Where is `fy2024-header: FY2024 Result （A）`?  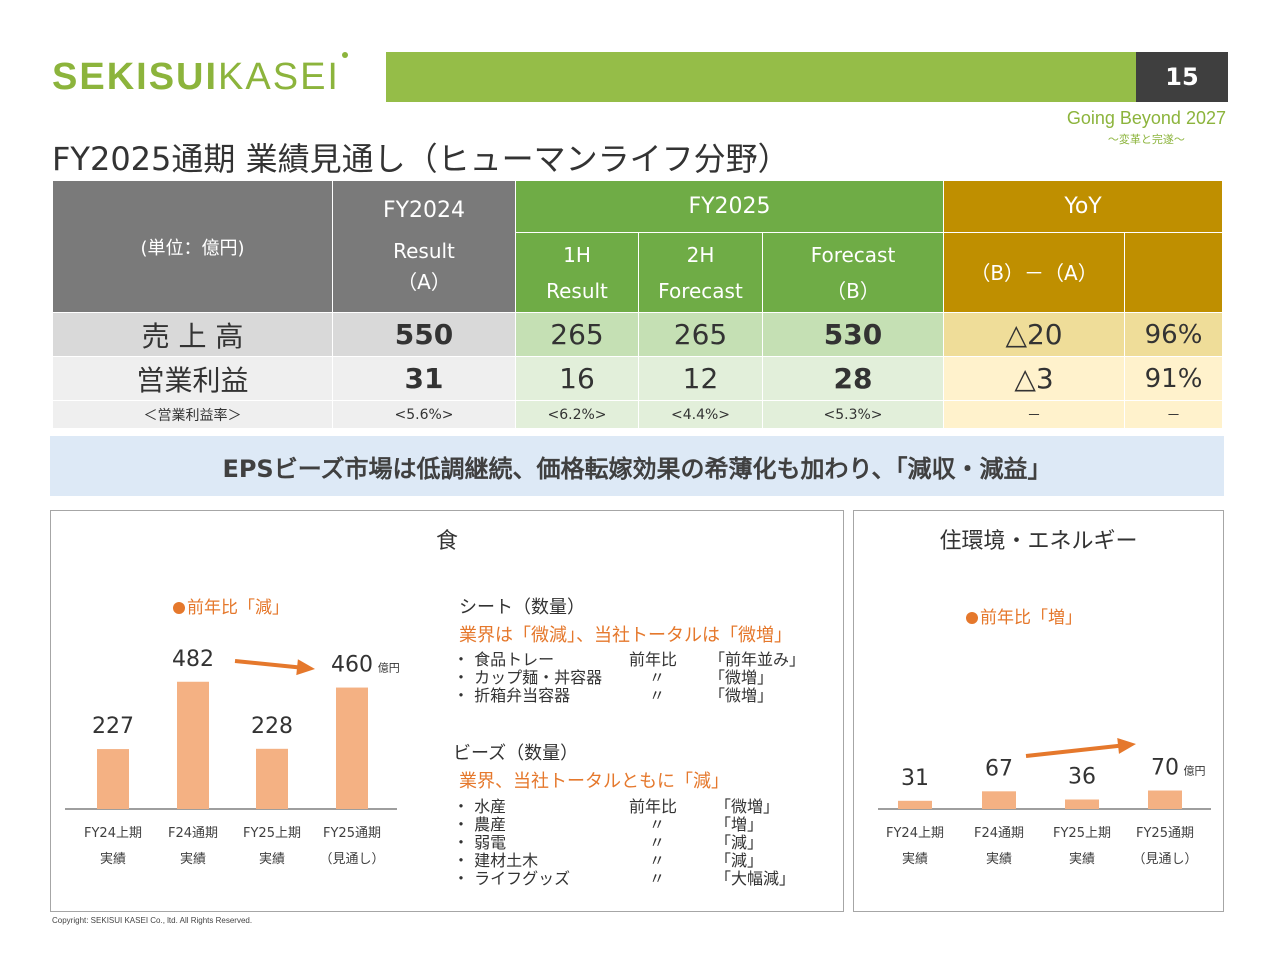 fy2024-header: FY2024 Result （A） is located at coordinates (424, 246).